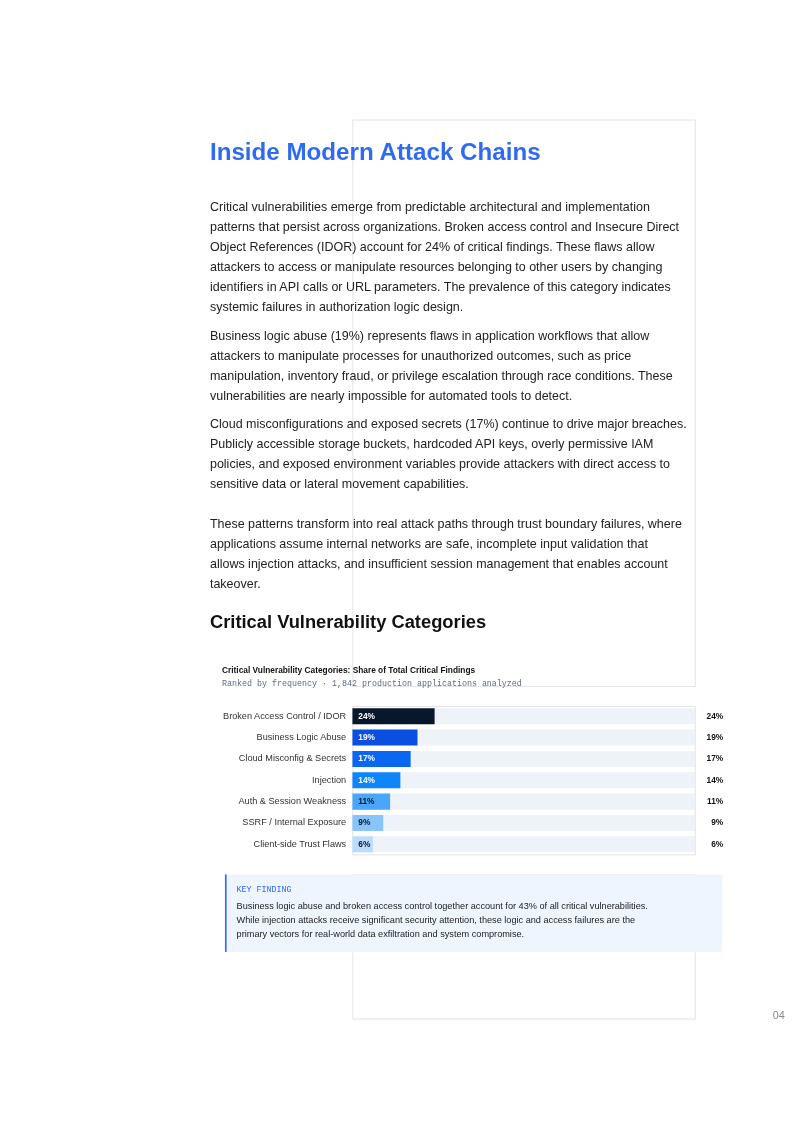 The image size is (794, 1124). Describe the element at coordinates (445, 553) in the screenshot. I see `text: These patterns transform into real attack paths through trust boundary failures, where applications assume internal networks are safe, incomplete input validation that allows injection attacks, and insufficient session management that enables account takeover.` at that location.